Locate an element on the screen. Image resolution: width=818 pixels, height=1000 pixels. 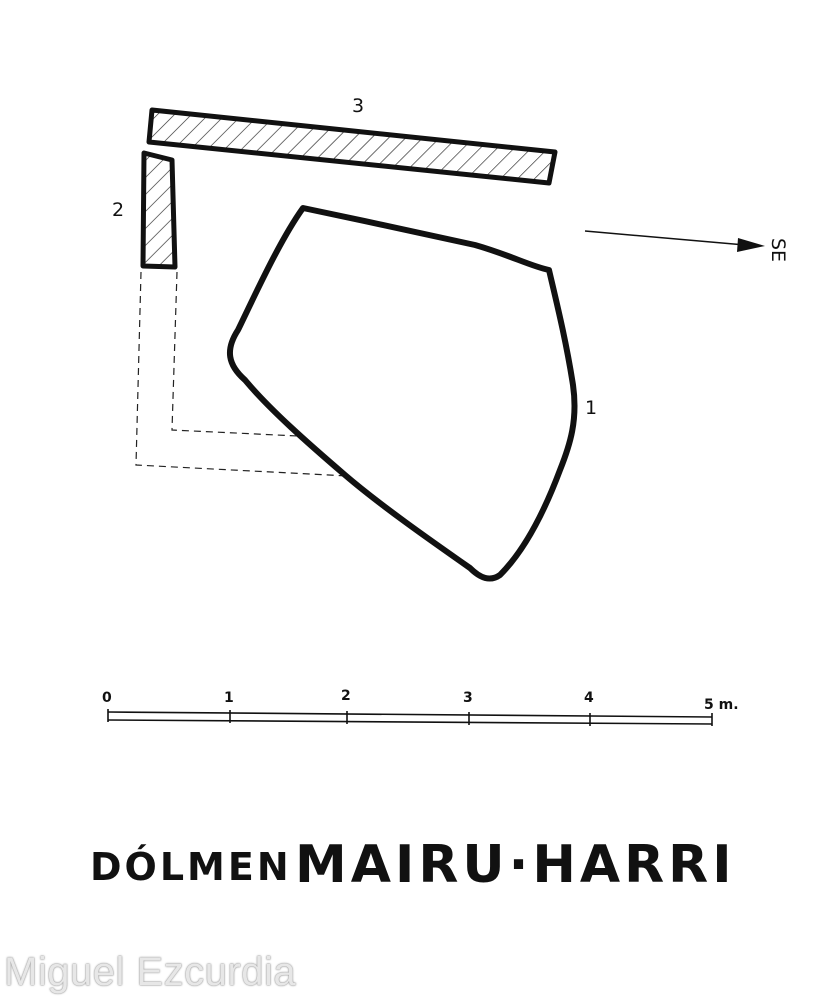
title-prefix: DÓLMEN is located at coordinates (191, 867).